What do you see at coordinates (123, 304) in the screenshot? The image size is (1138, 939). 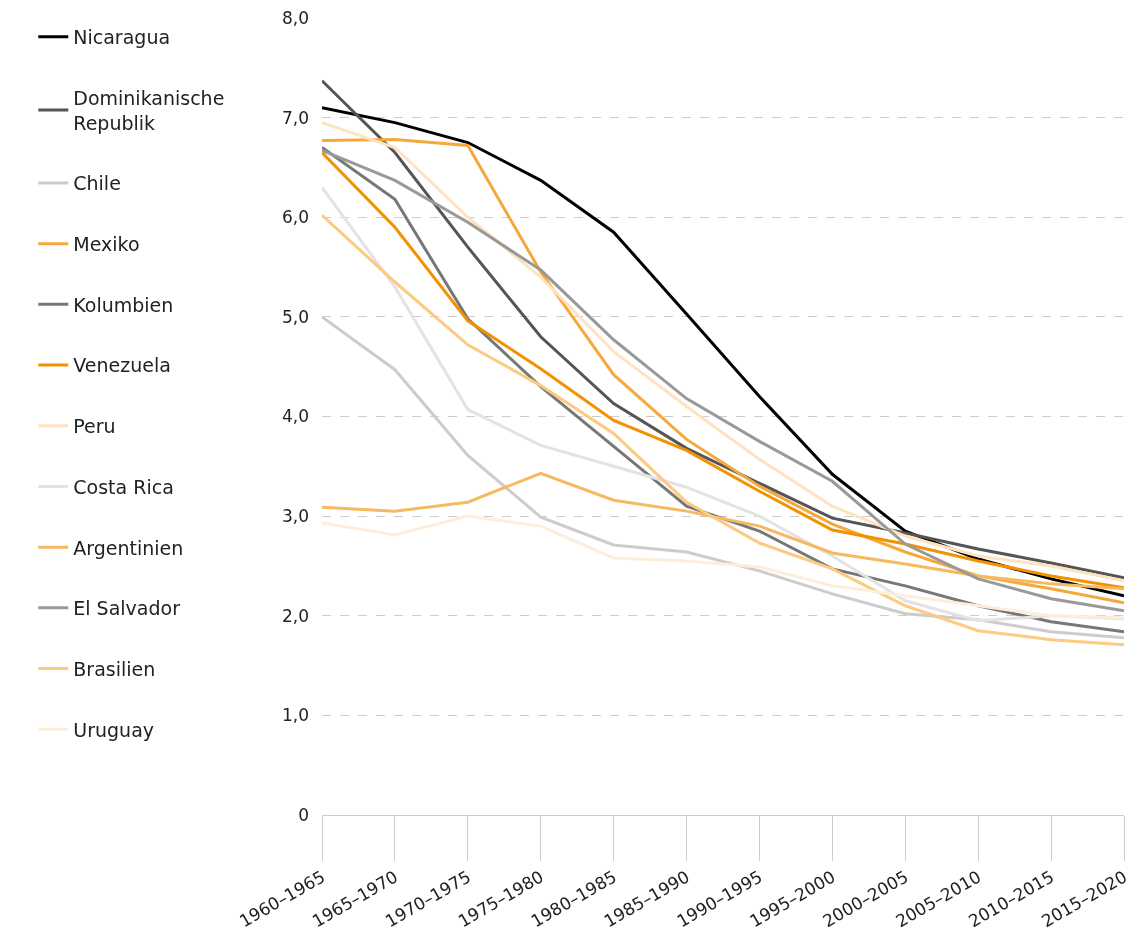 I see `legend-label: Kolumbien` at bounding box center [123, 304].